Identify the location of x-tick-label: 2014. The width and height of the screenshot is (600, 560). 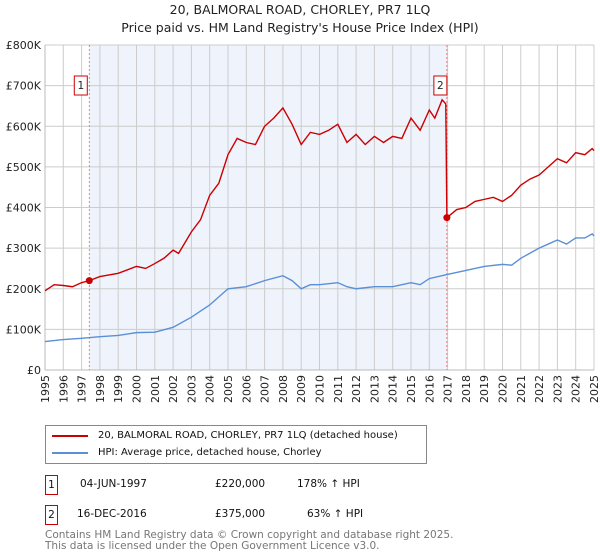
(393, 389).